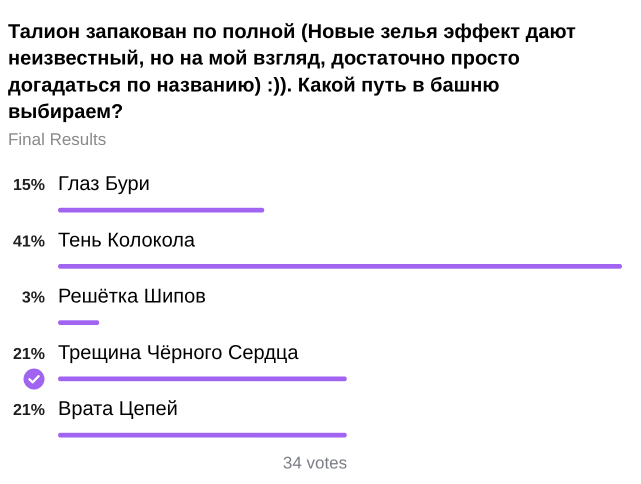 Image resolution: width=641 pixels, height=484 pixels. Describe the element at coordinates (28, 185) in the screenshot. I see `data-label: 15%` at that location.